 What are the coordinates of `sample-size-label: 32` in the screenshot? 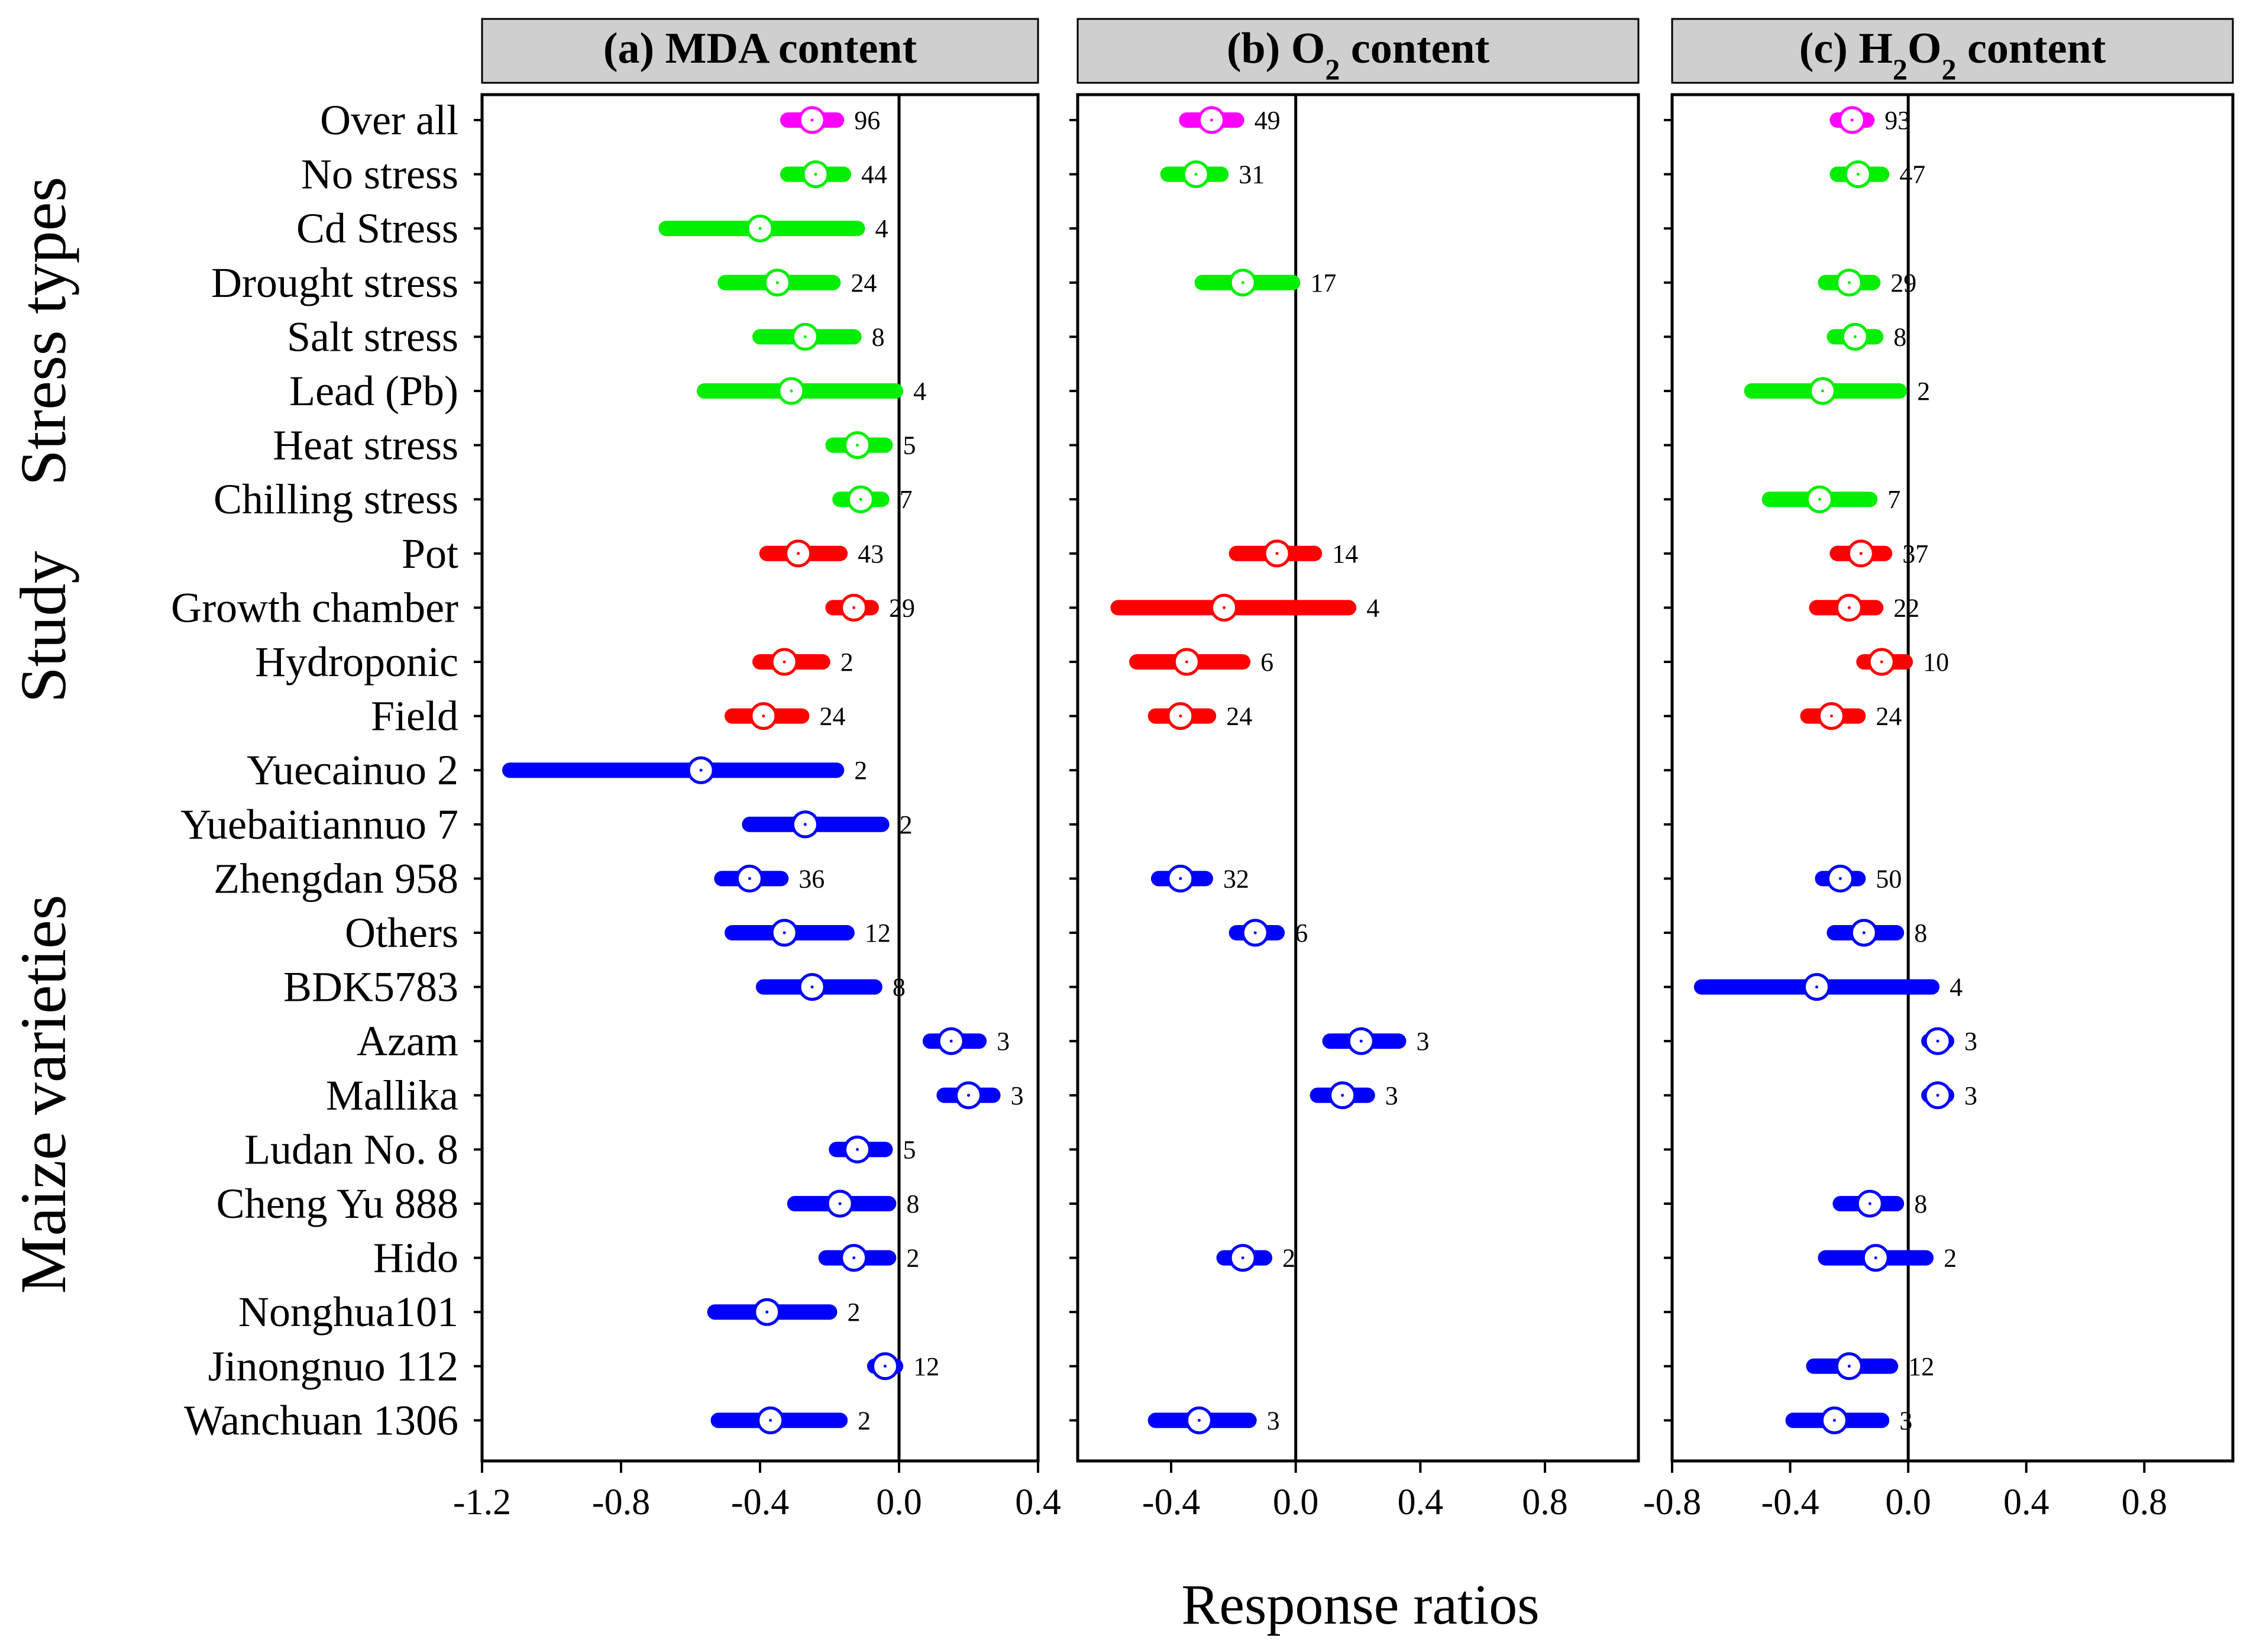 It's located at (1236, 878).